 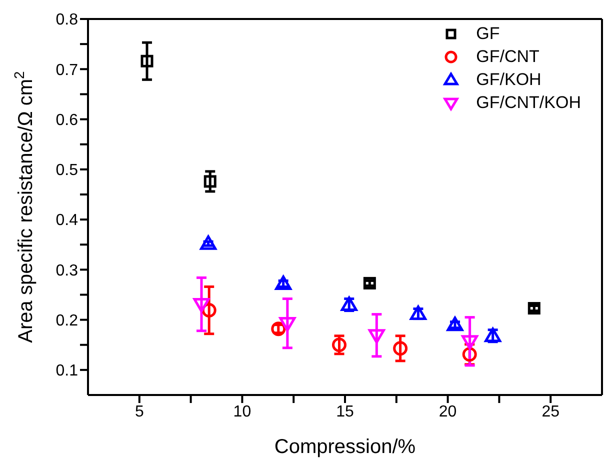 What do you see at coordinates (67, 221) in the screenshot?
I see `y-tick-label: 0.4` at bounding box center [67, 221].